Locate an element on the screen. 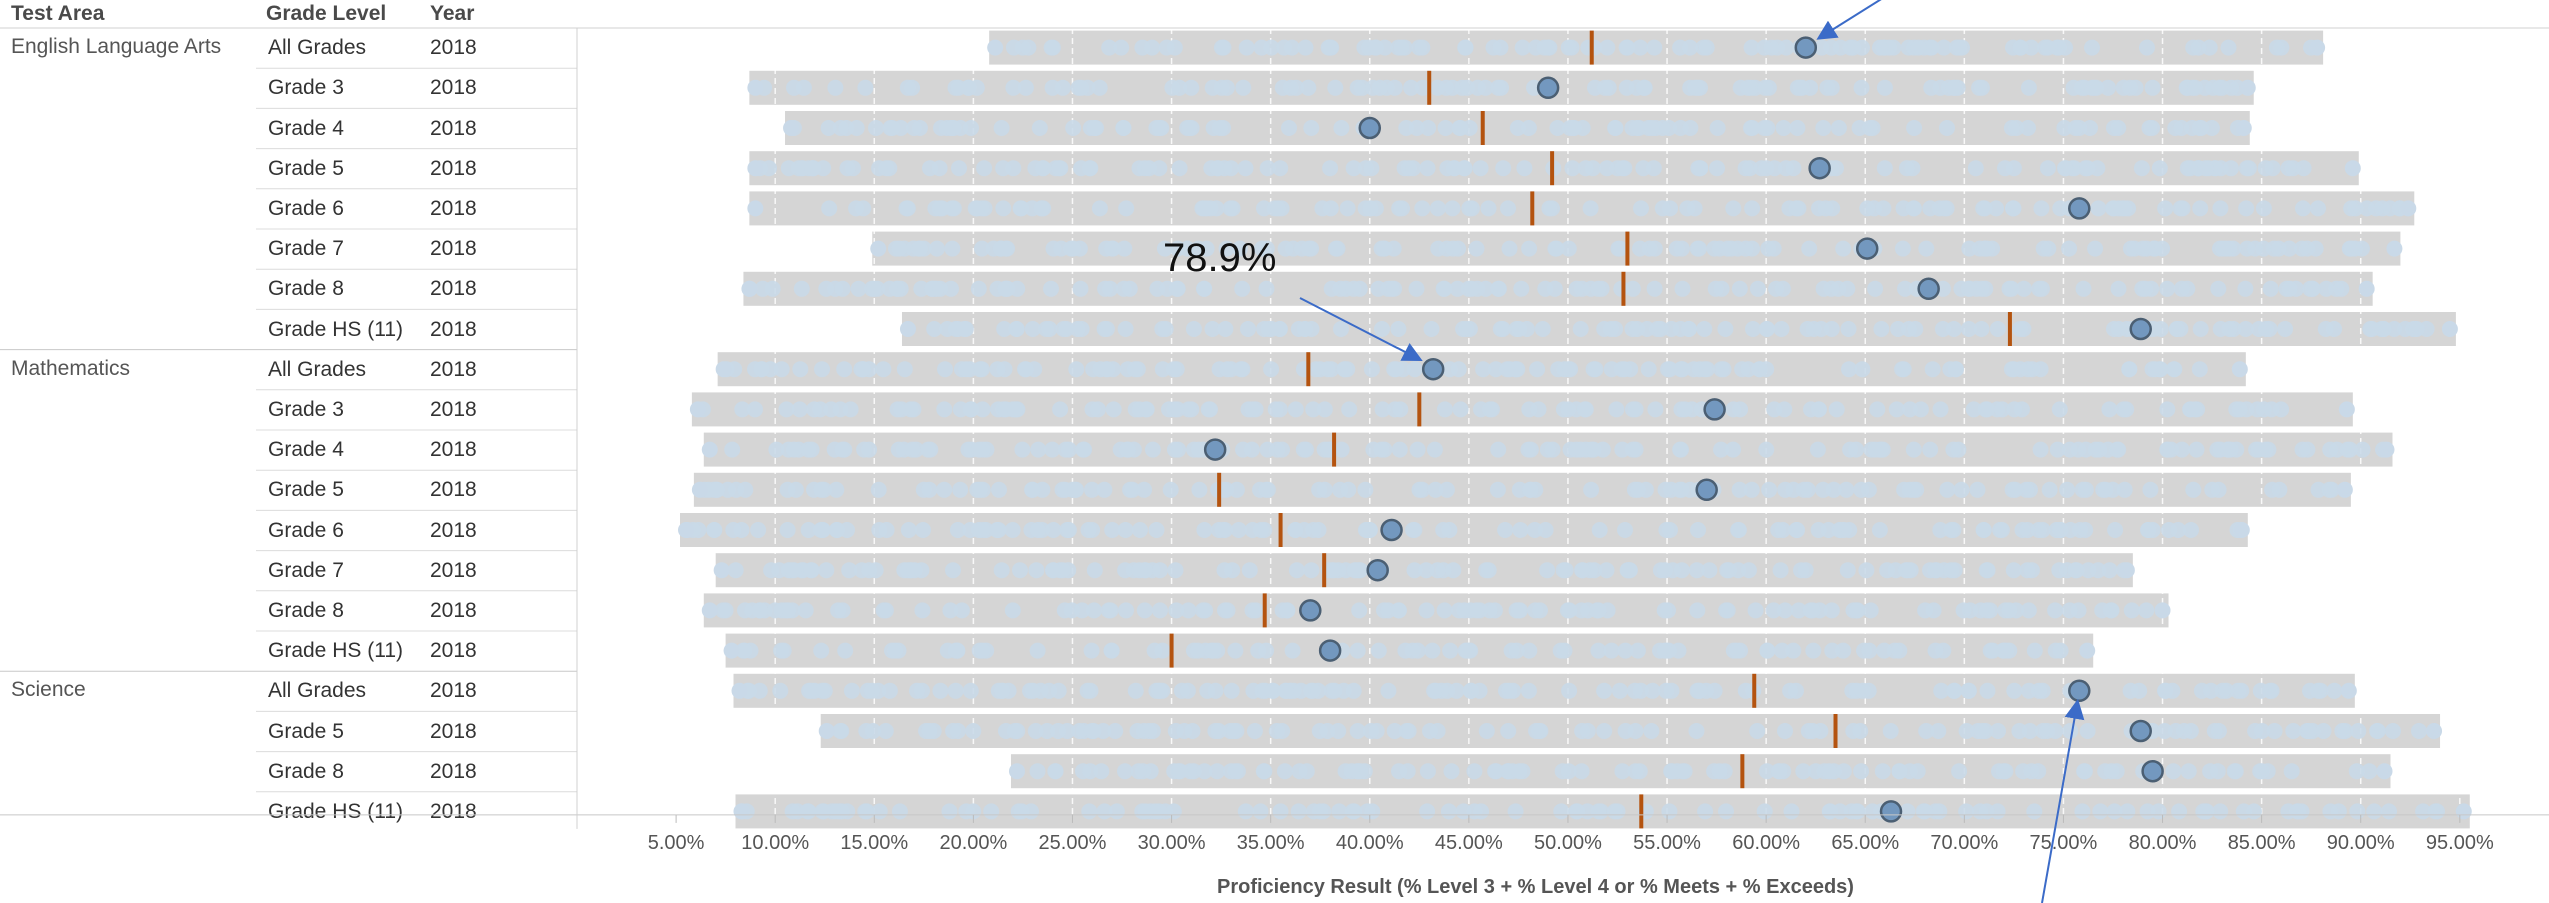 This screenshot has height=903, width=2549. district-dot-max is located at coordinates (2348, 690).